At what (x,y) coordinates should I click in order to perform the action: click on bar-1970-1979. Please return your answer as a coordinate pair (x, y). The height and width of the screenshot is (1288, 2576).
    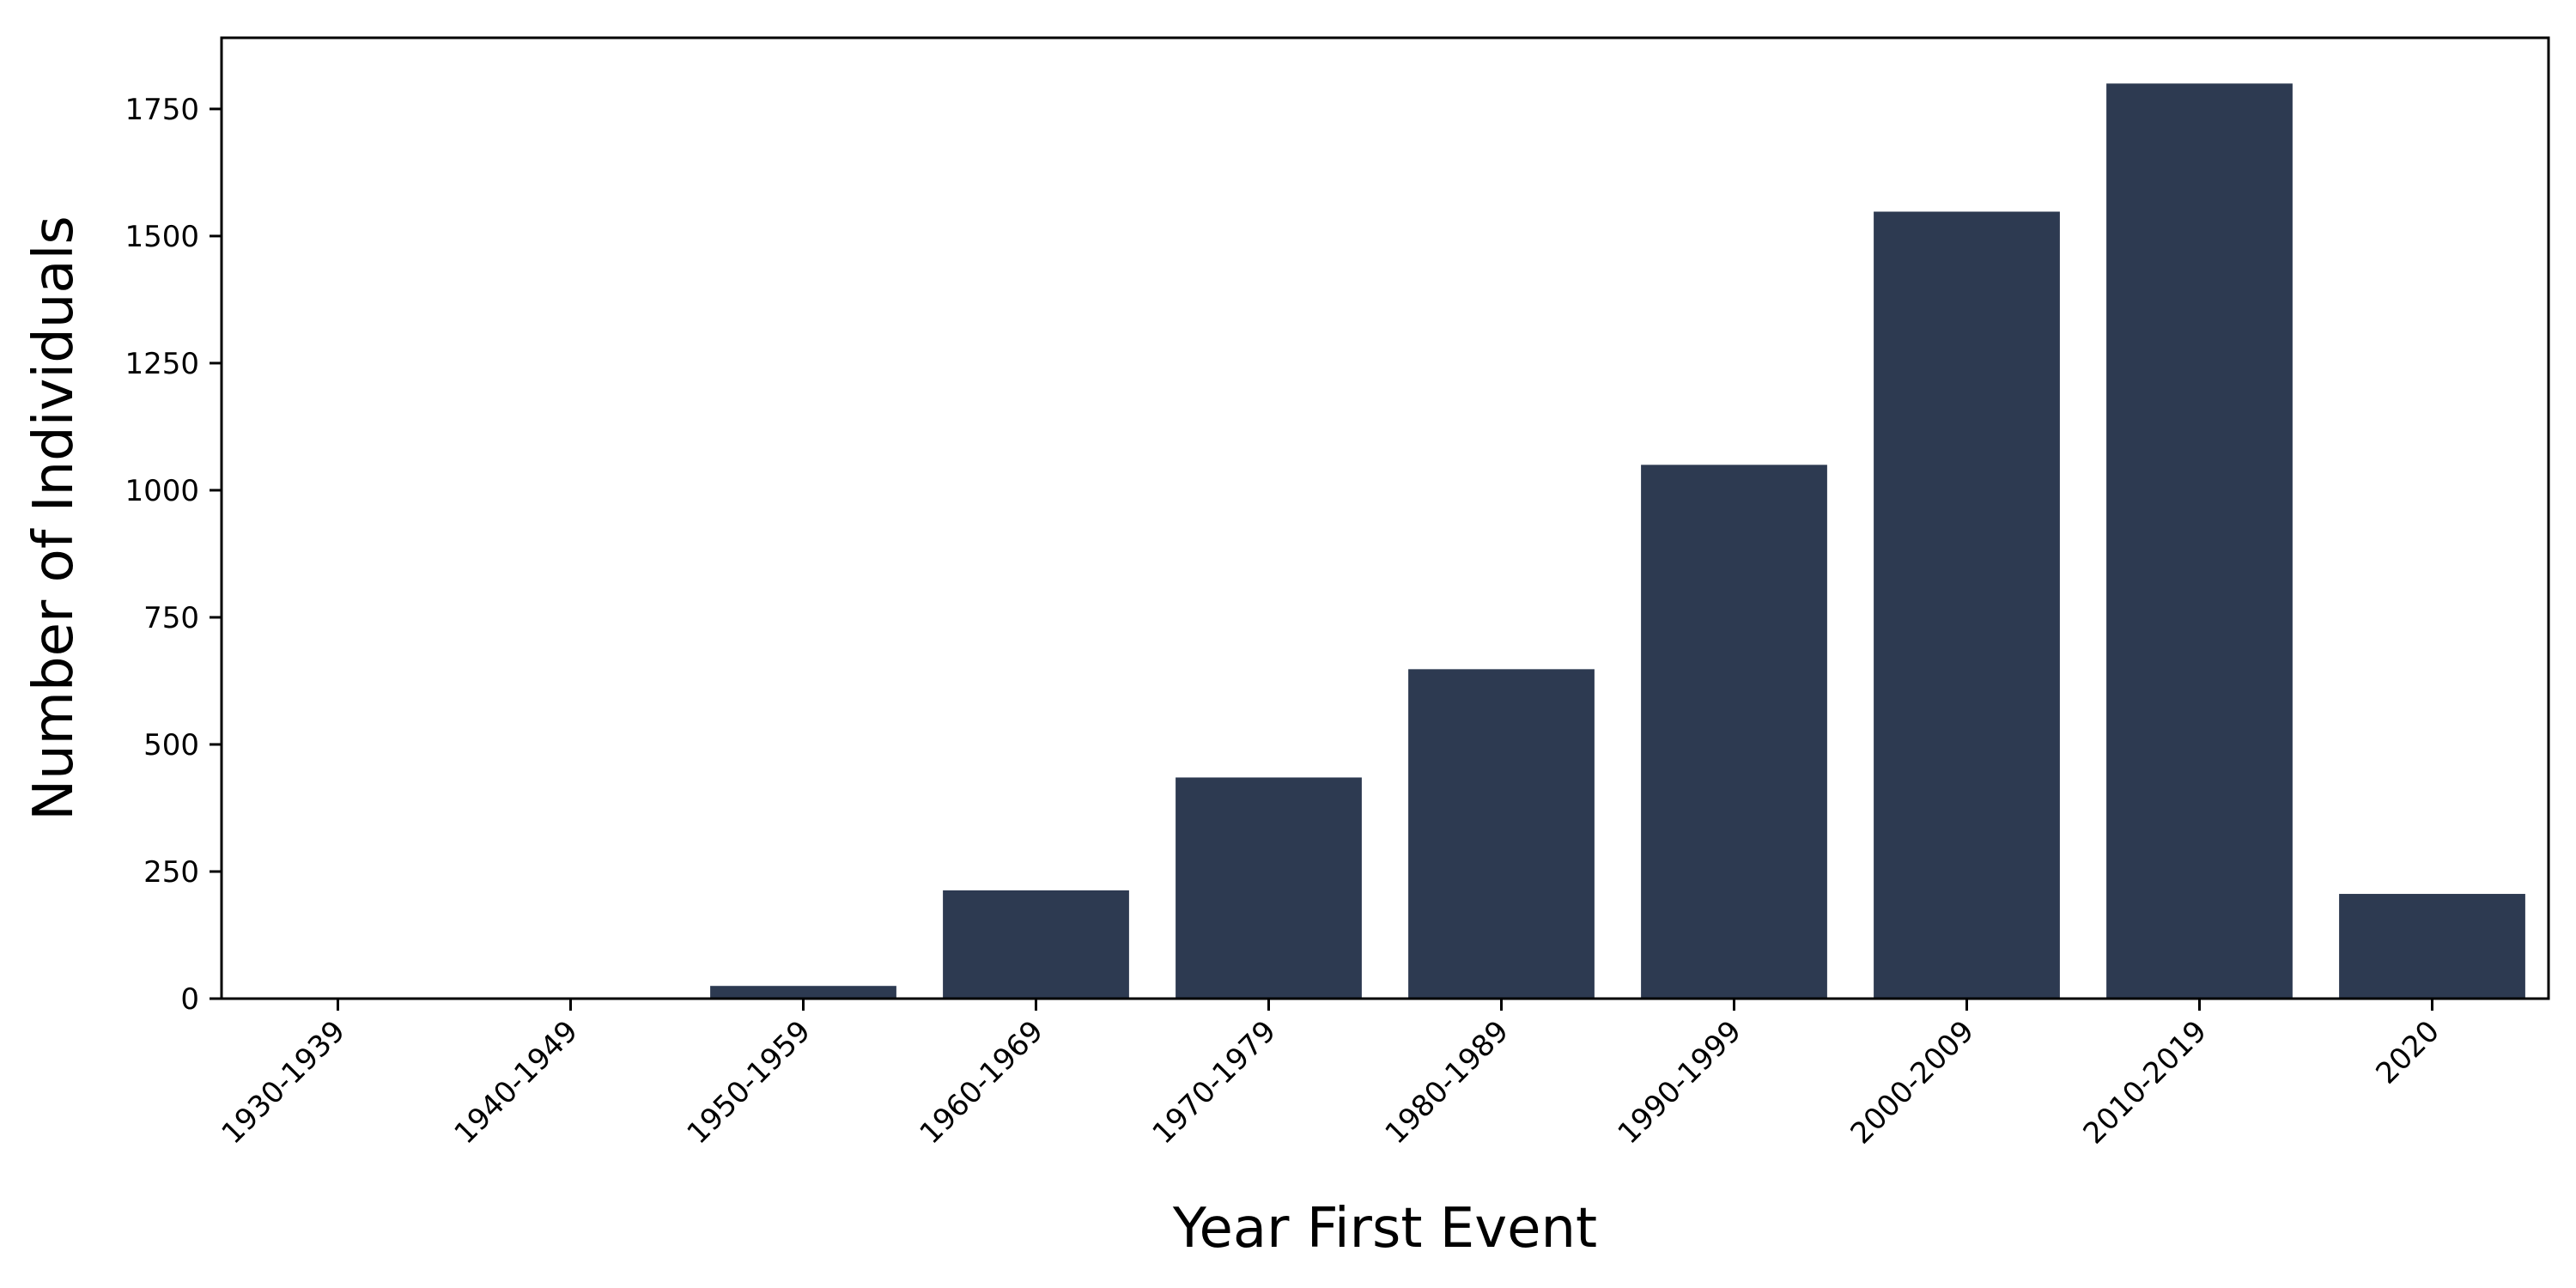
    Looking at the image, I should click on (1269, 888).